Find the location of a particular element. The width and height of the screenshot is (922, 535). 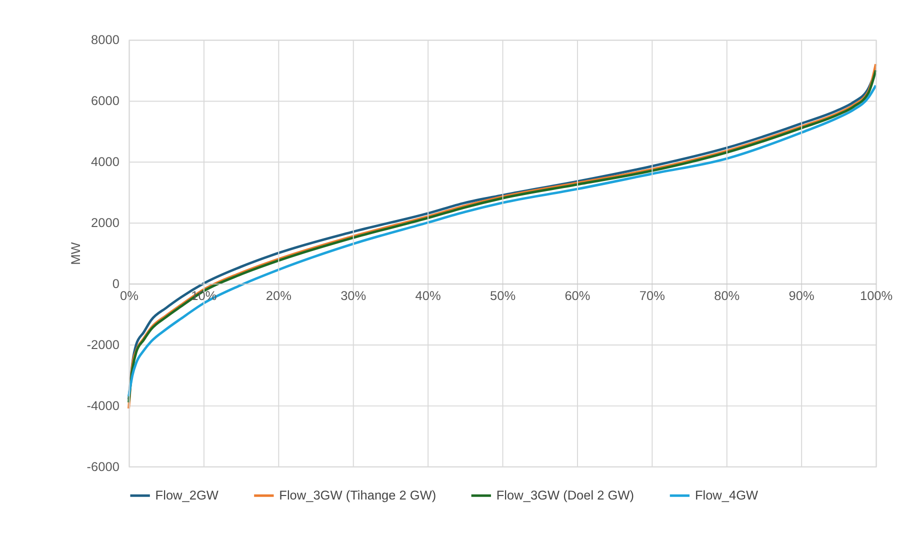

x-tick-label: 70% is located at coordinates (652, 295).